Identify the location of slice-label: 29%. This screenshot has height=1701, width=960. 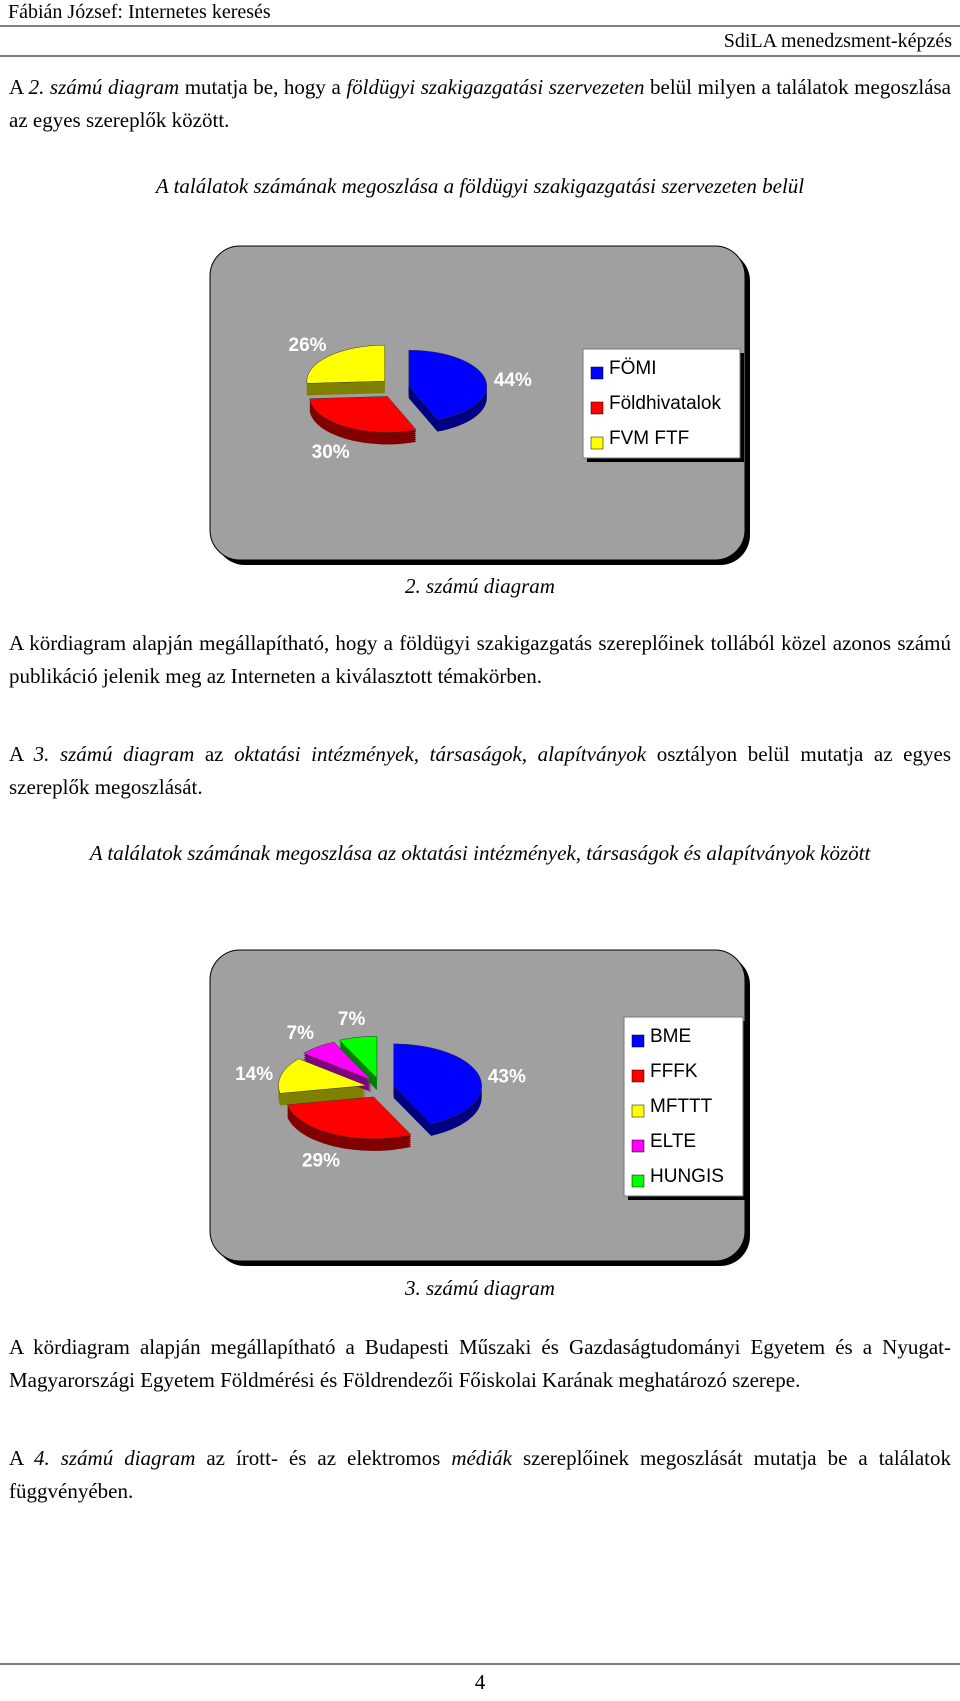
(321, 1161).